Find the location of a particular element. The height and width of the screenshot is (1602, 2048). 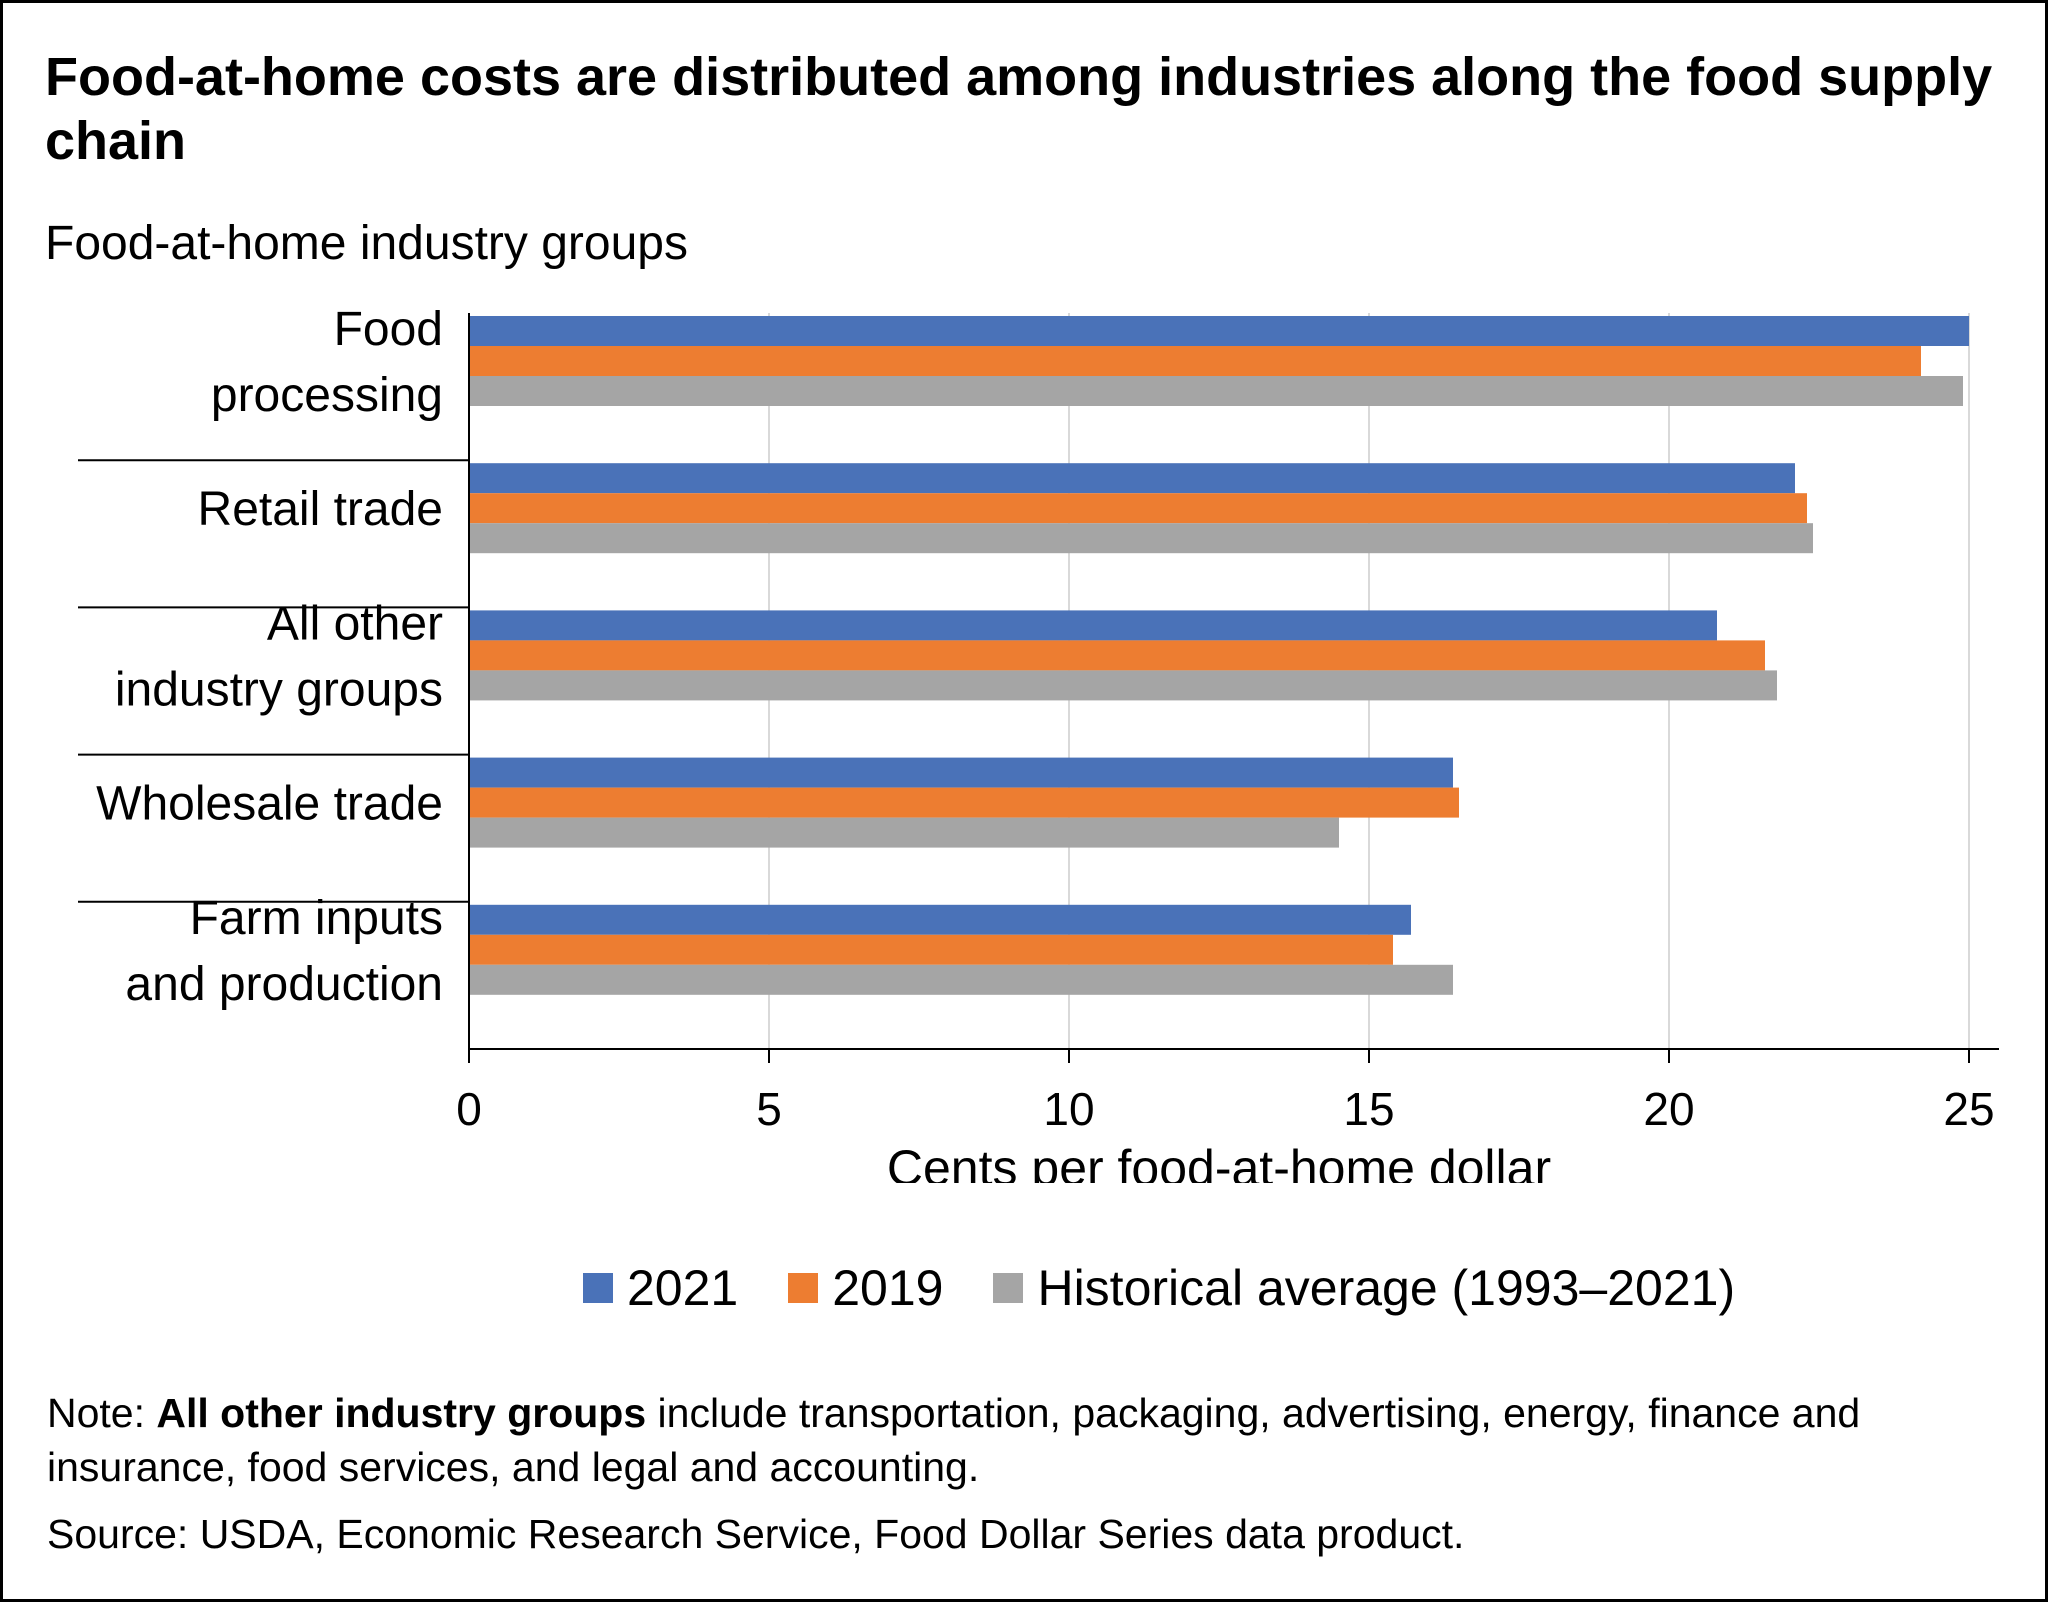

category-label-1-0: Retail trade is located at coordinates (320, 509).